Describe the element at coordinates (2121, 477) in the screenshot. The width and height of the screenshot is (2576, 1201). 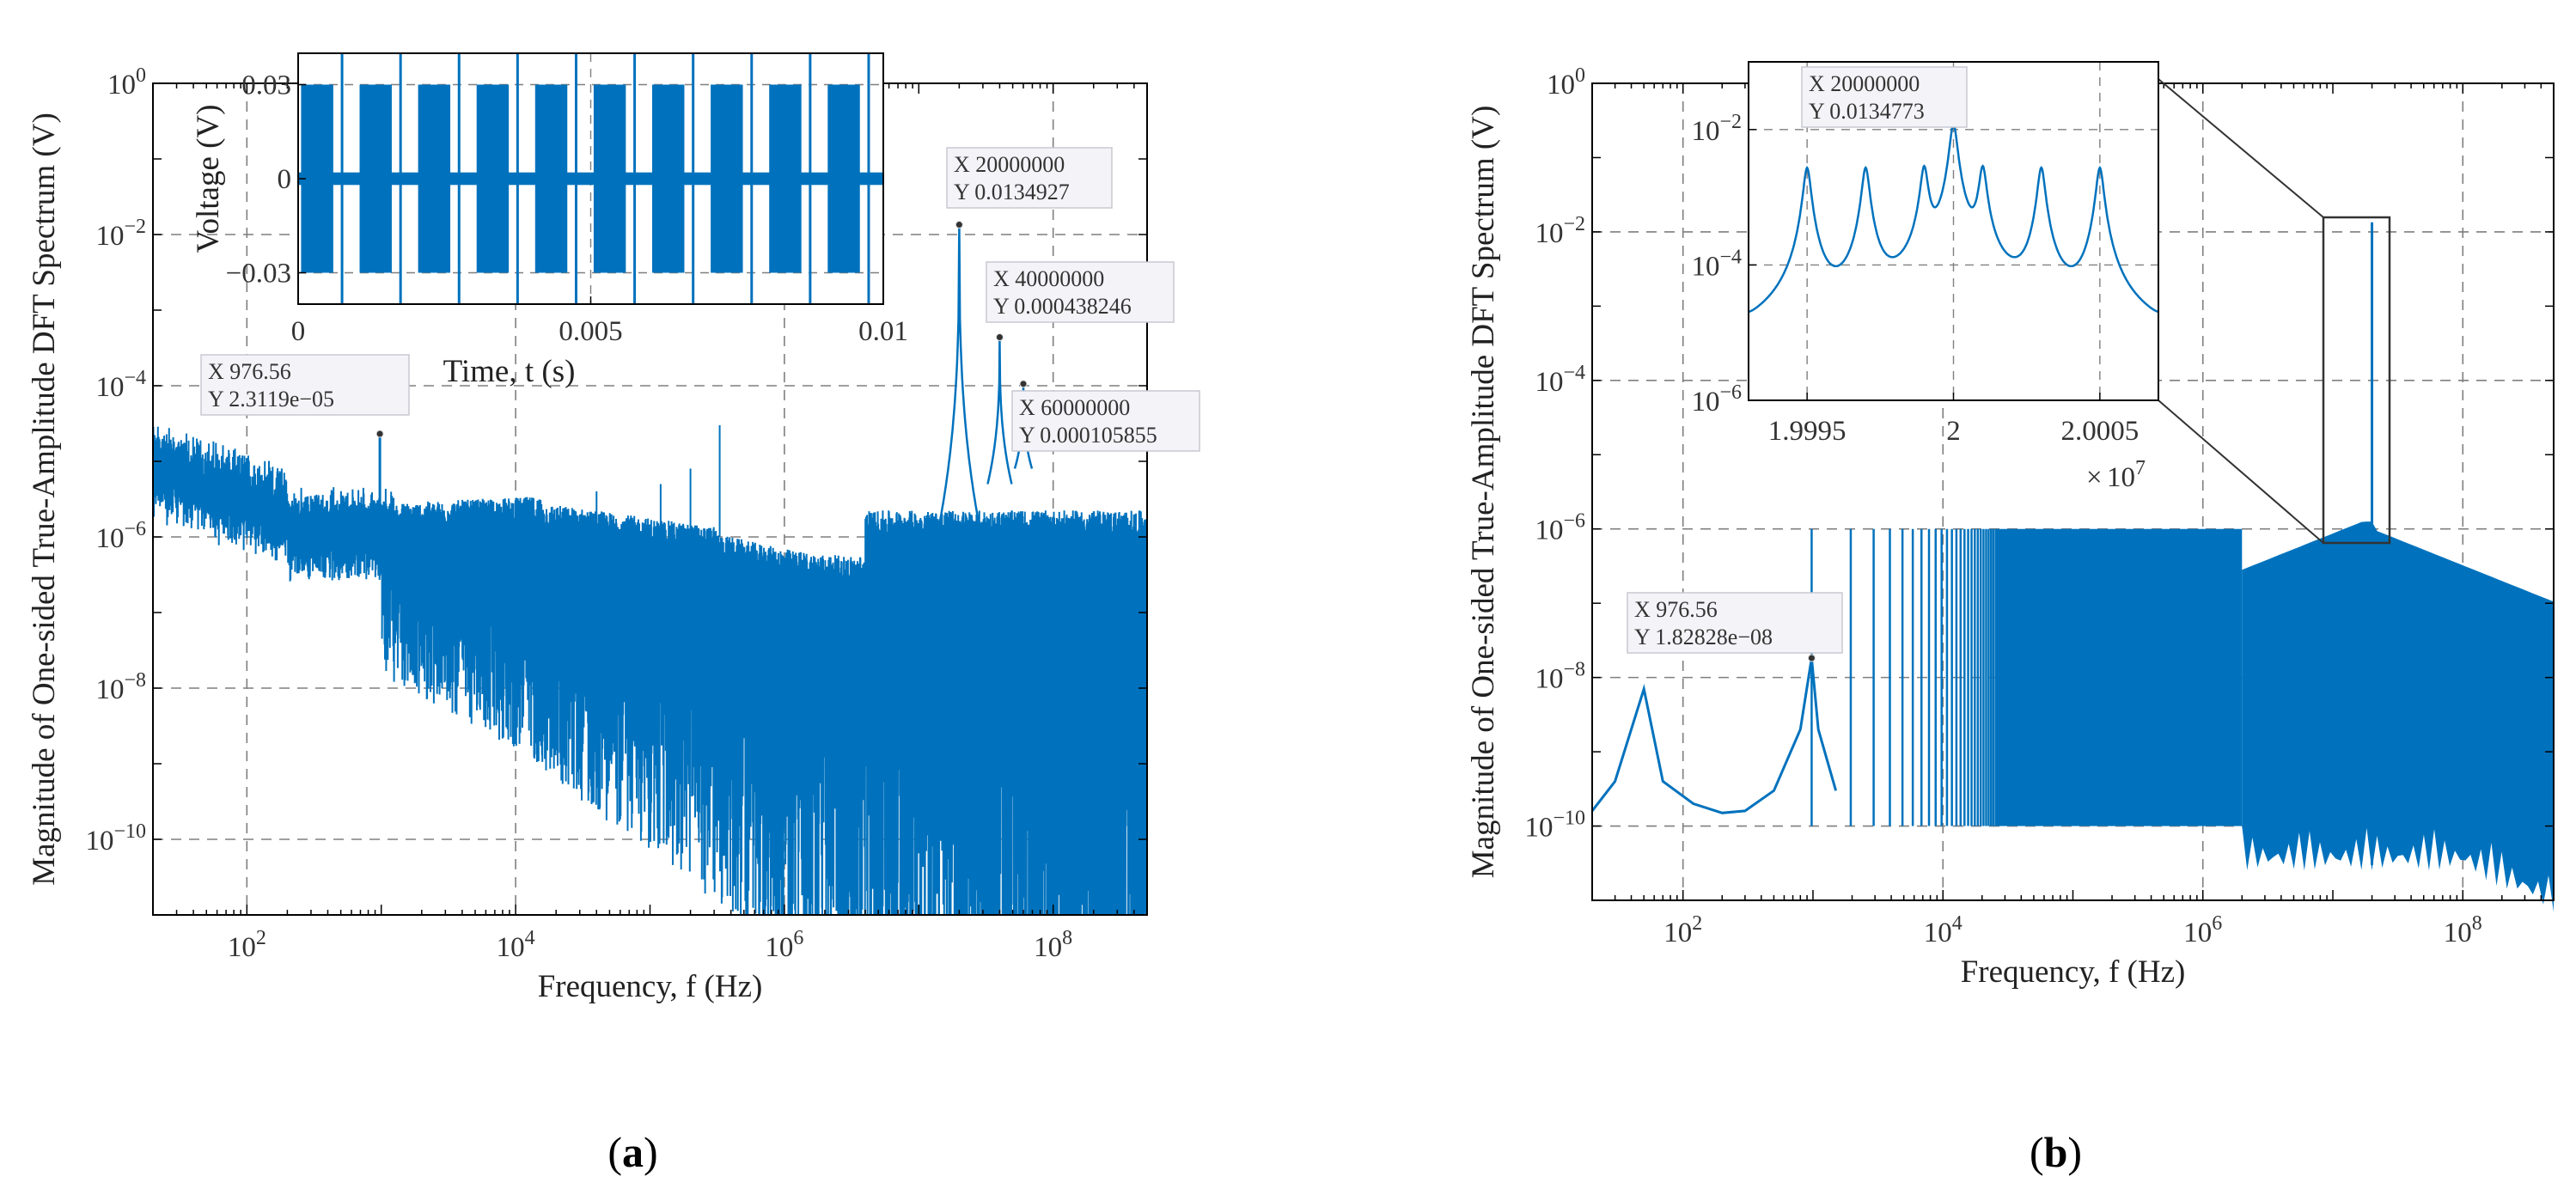
I see `inset-b-multiplier-base: 10` at that location.